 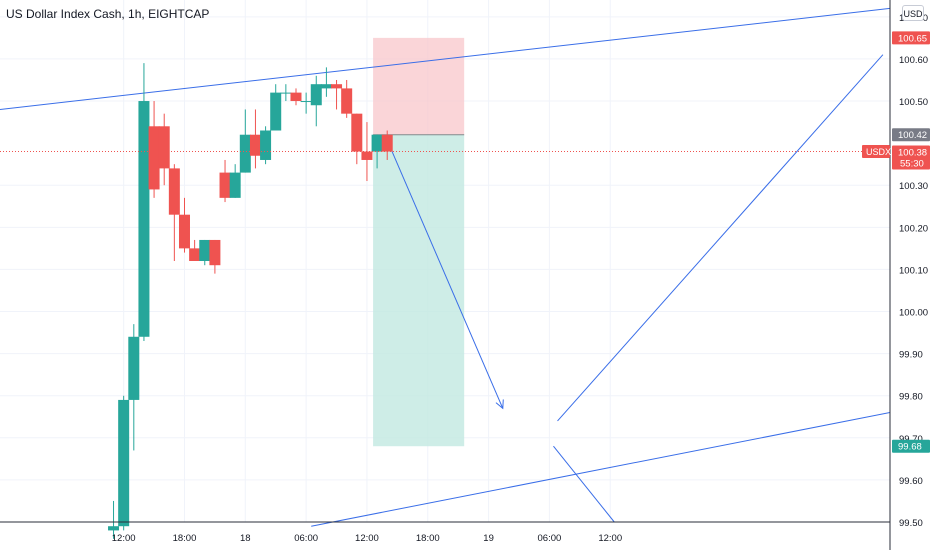 What do you see at coordinates (245, 538) in the screenshot?
I see `x-tick-label: 18` at bounding box center [245, 538].